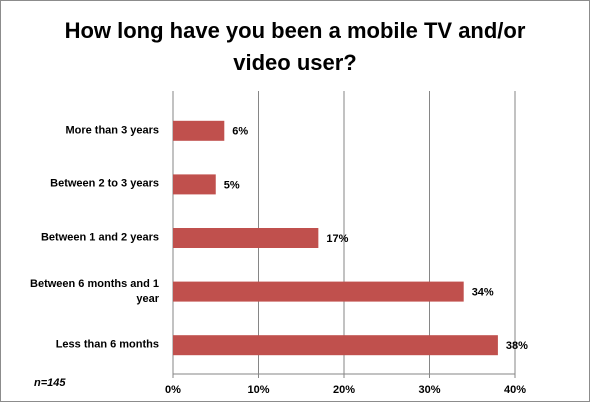 This screenshot has height=402, width=590. What do you see at coordinates (104, 183) in the screenshot?
I see `y-tick-label: Between 2 to 3 years` at bounding box center [104, 183].